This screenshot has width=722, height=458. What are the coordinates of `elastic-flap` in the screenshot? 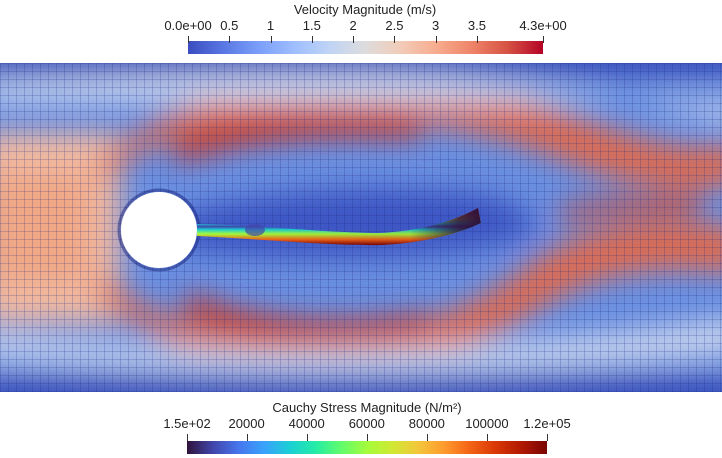 It's located at (339, 227).